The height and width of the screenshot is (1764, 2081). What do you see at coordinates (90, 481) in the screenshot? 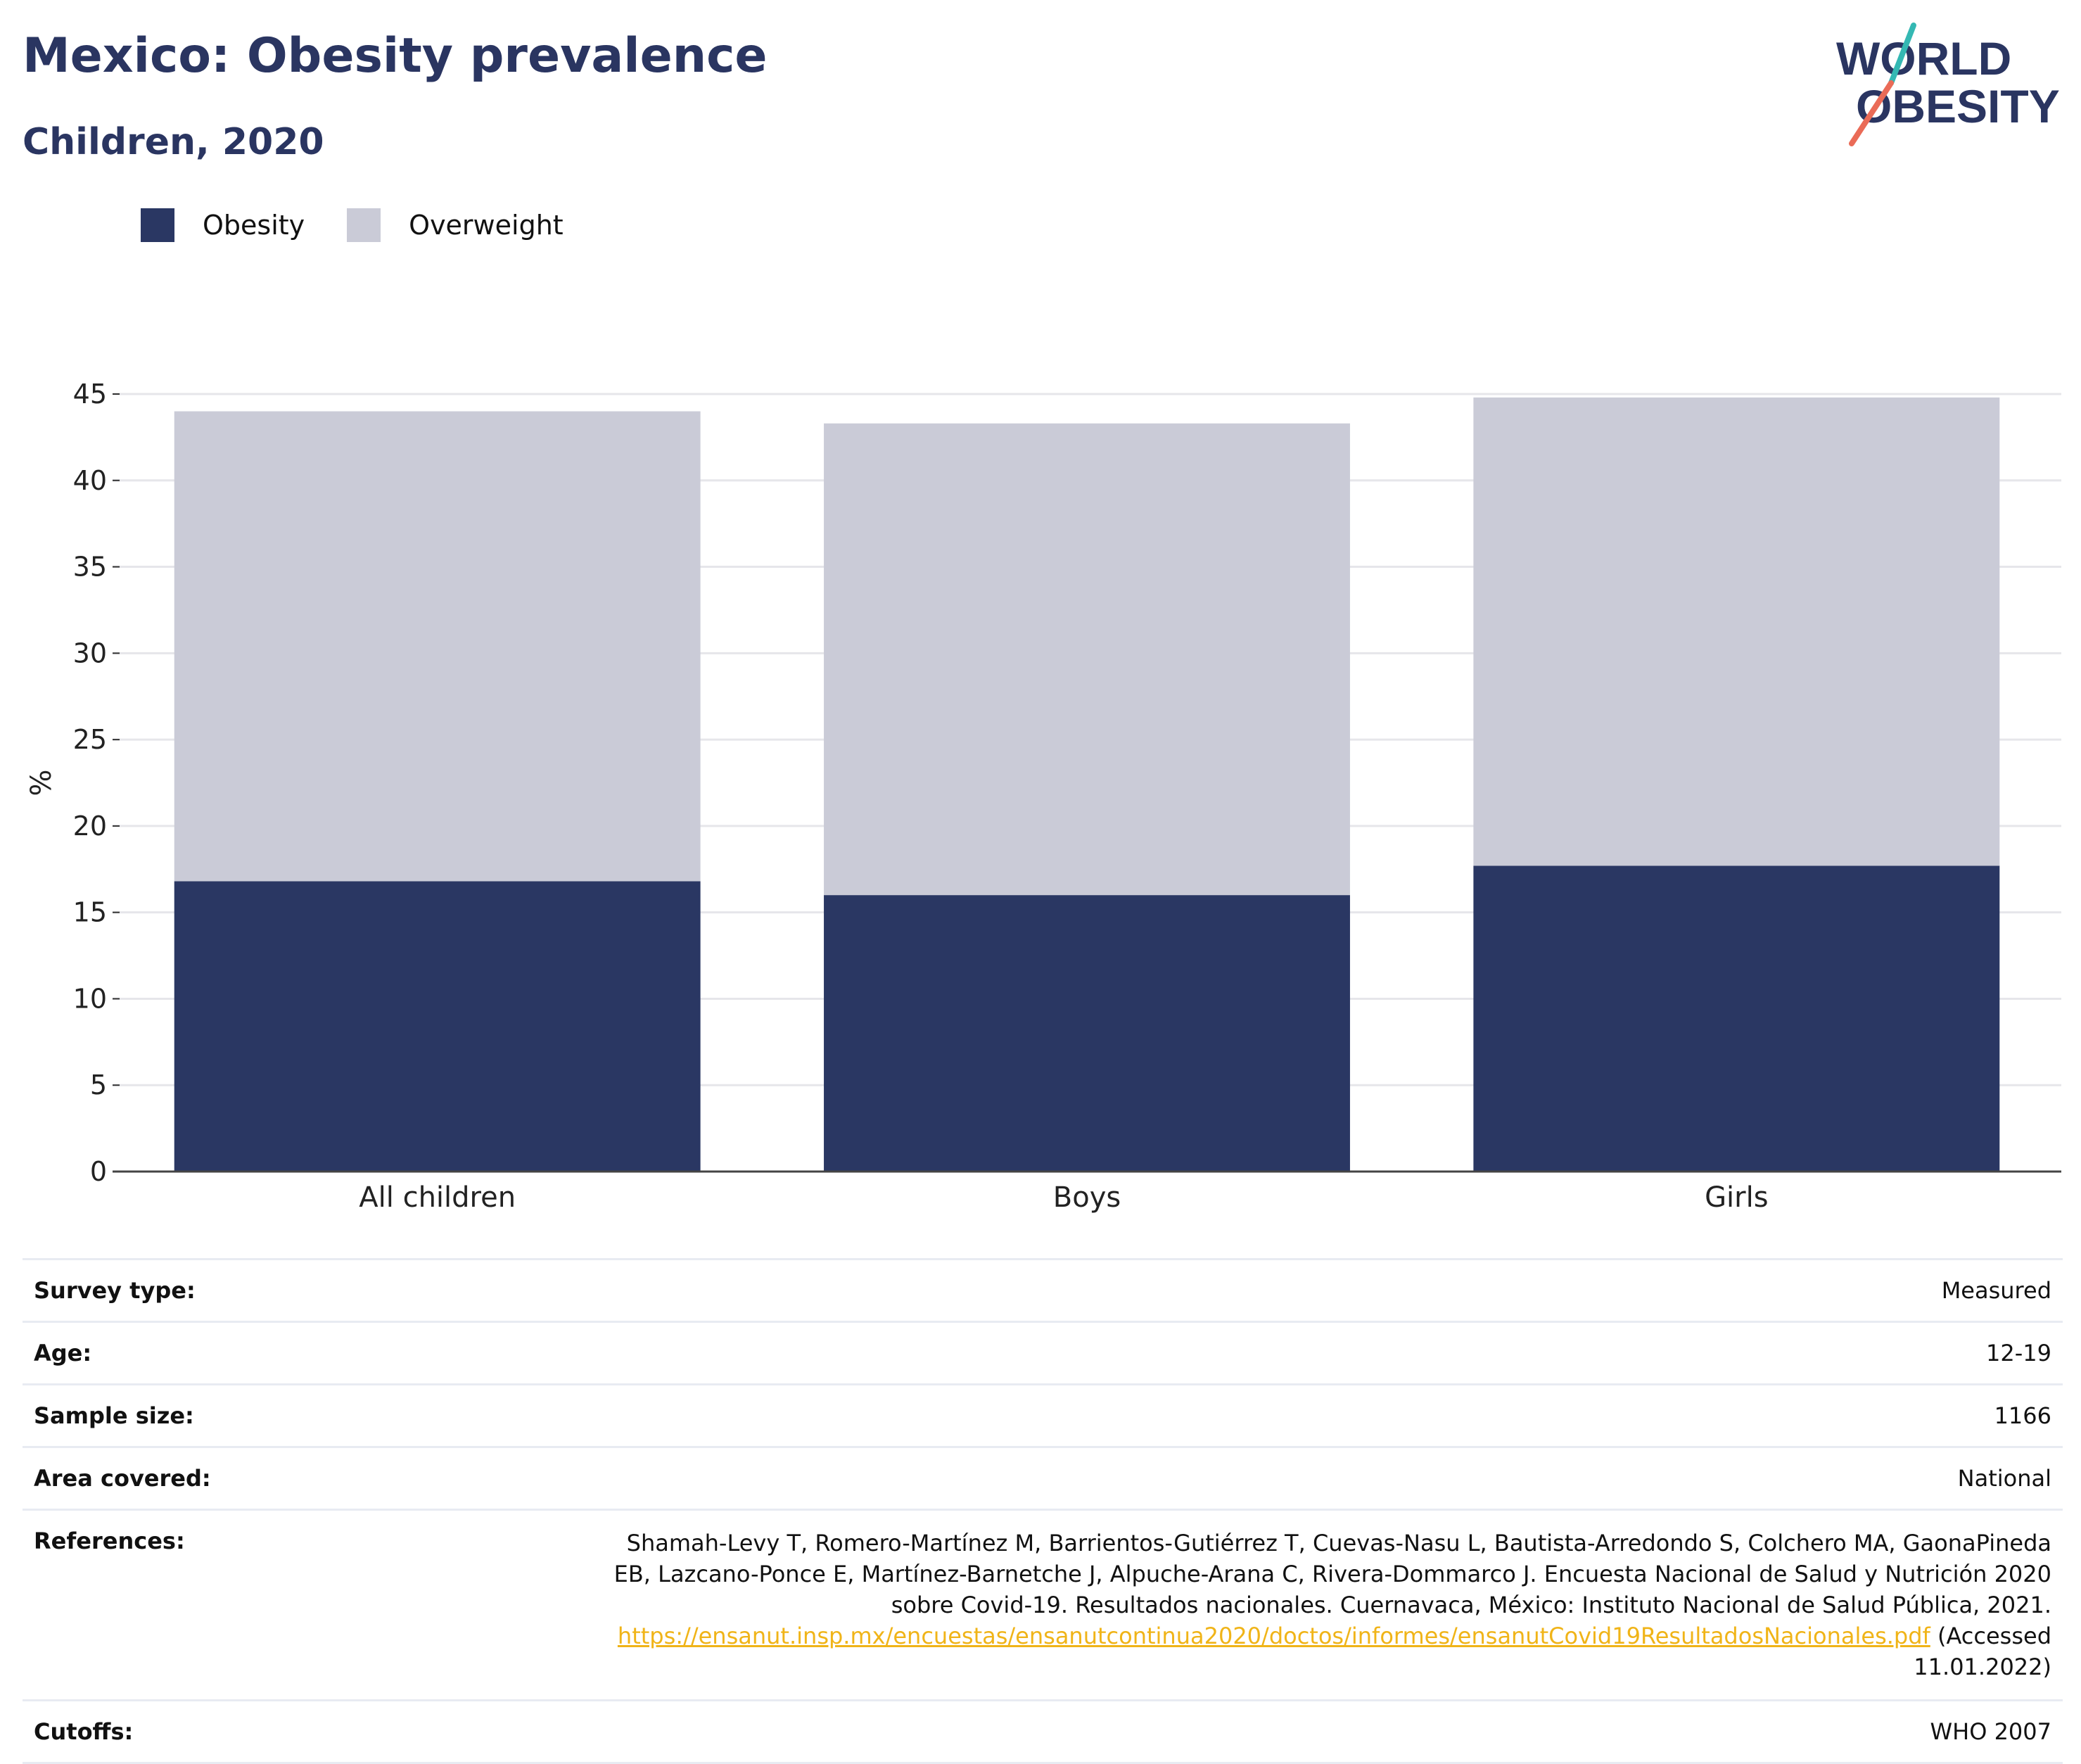
I see `y-tick-label: 40` at bounding box center [90, 481].